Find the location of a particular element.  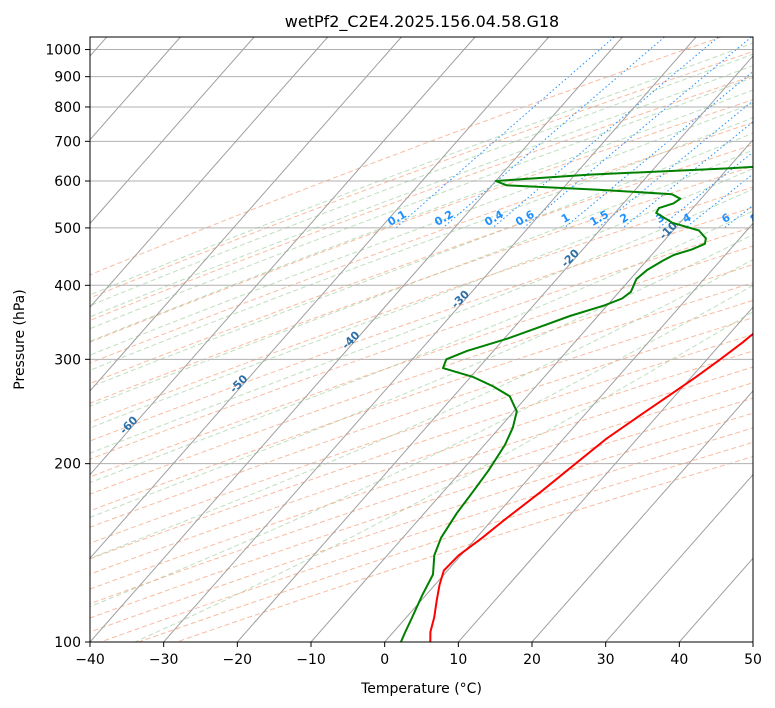

x-tick-label: 10 is located at coordinates (458, 660).